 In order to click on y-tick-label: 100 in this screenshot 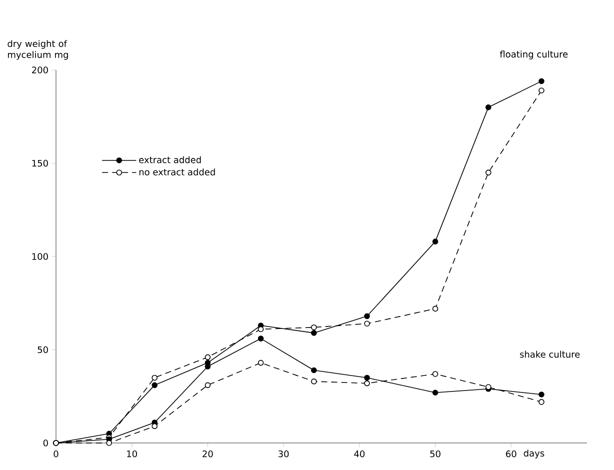, I will do `click(40, 256)`.